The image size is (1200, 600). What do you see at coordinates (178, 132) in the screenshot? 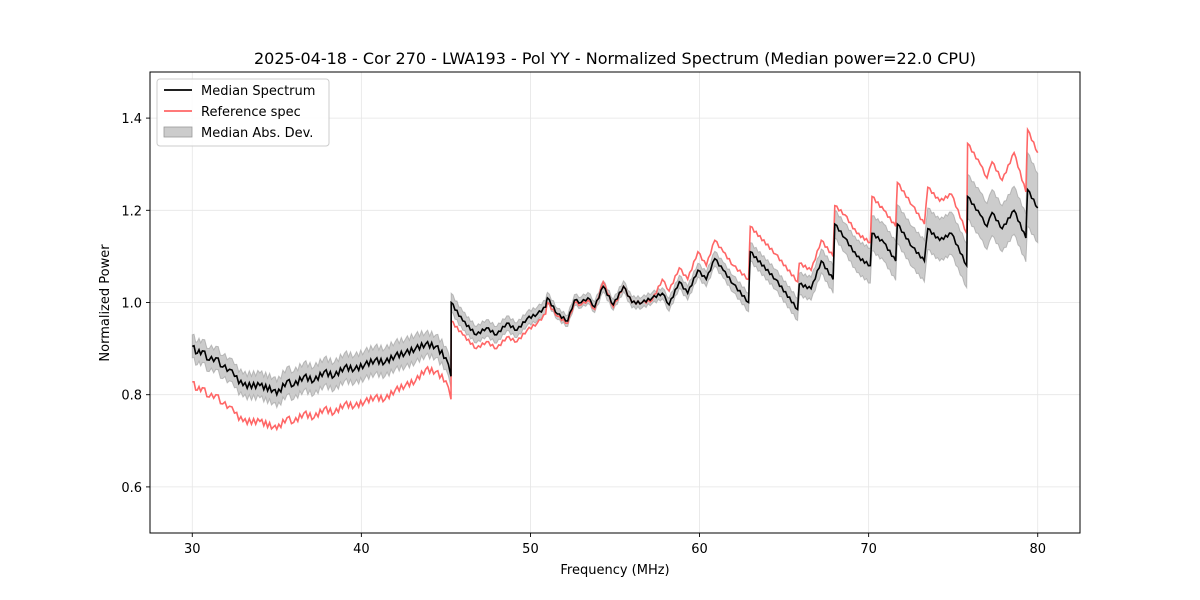
I see `legend-swatch-mad` at bounding box center [178, 132].